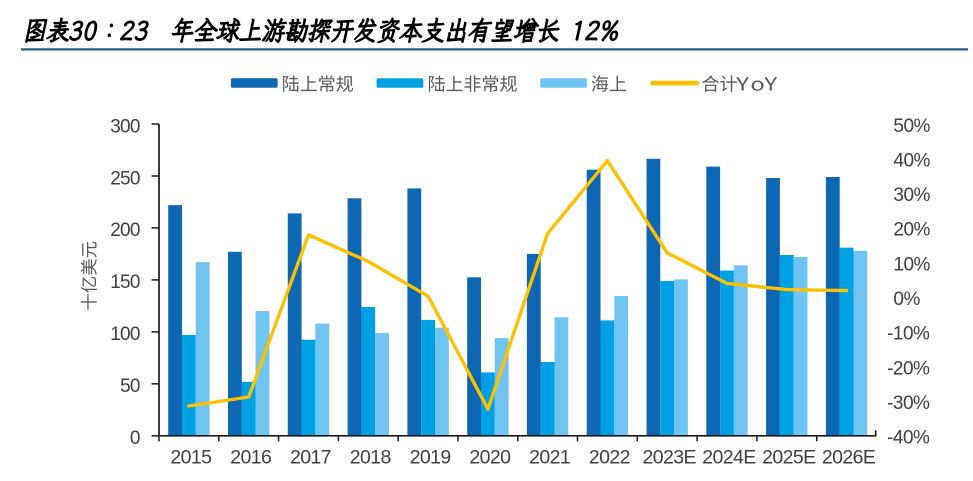 Image resolution: width=973 pixels, height=481 pixels. Describe the element at coordinates (135, 438) in the screenshot. I see `svg-text: 0` at that location.